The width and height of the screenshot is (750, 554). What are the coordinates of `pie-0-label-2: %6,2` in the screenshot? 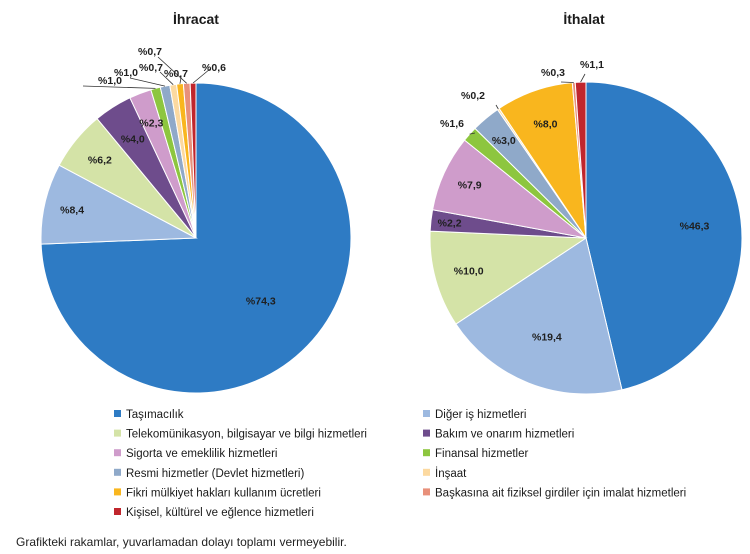 It's located at (100, 161).